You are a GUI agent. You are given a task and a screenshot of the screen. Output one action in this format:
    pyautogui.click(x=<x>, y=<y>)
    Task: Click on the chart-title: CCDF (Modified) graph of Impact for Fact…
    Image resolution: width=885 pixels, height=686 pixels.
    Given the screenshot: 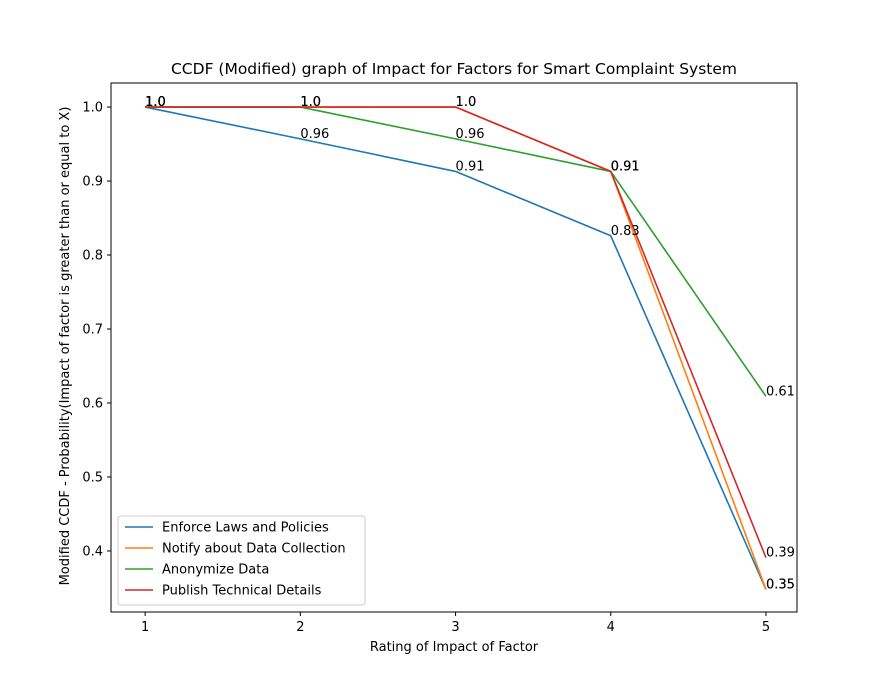 What is the action you would take?
    pyautogui.click(x=454, y=69)
    